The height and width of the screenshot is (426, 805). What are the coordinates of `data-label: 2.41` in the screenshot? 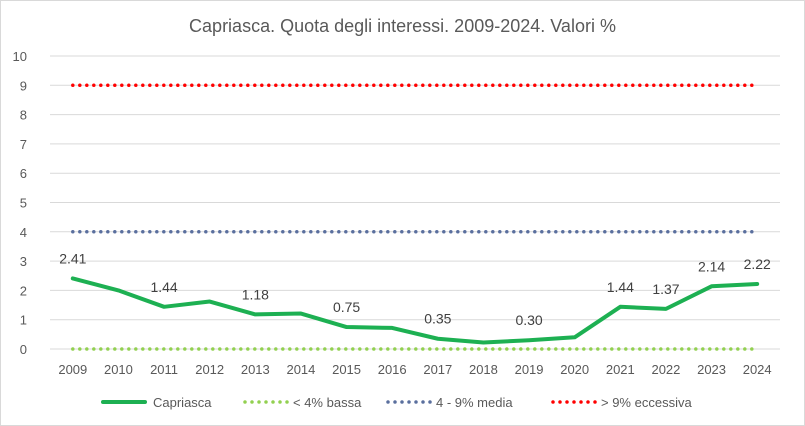 It's located at (72, 258).